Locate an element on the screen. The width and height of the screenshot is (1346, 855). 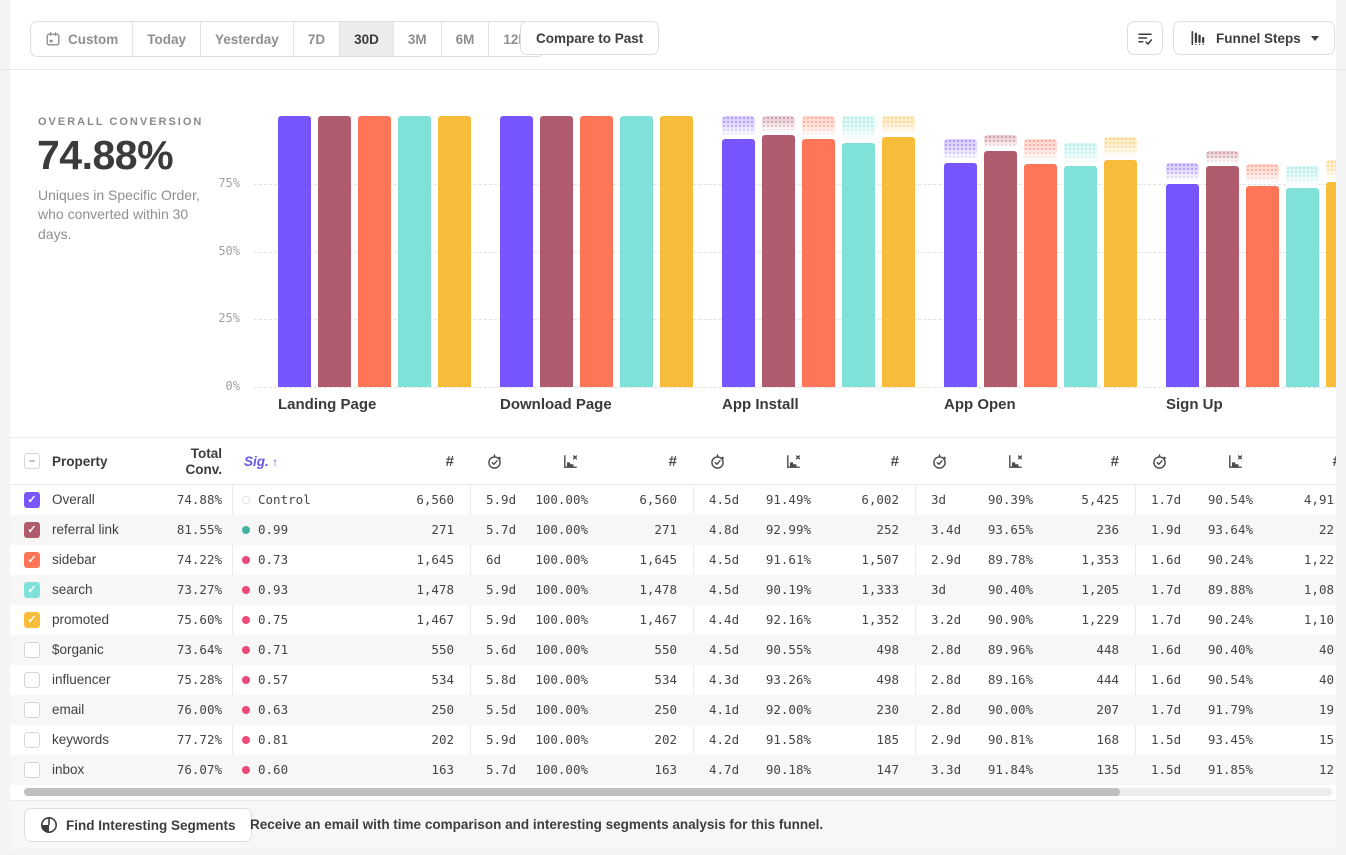
funnel-steps-dropdown: Funnel Steps is located at coordinates (1254, 38).